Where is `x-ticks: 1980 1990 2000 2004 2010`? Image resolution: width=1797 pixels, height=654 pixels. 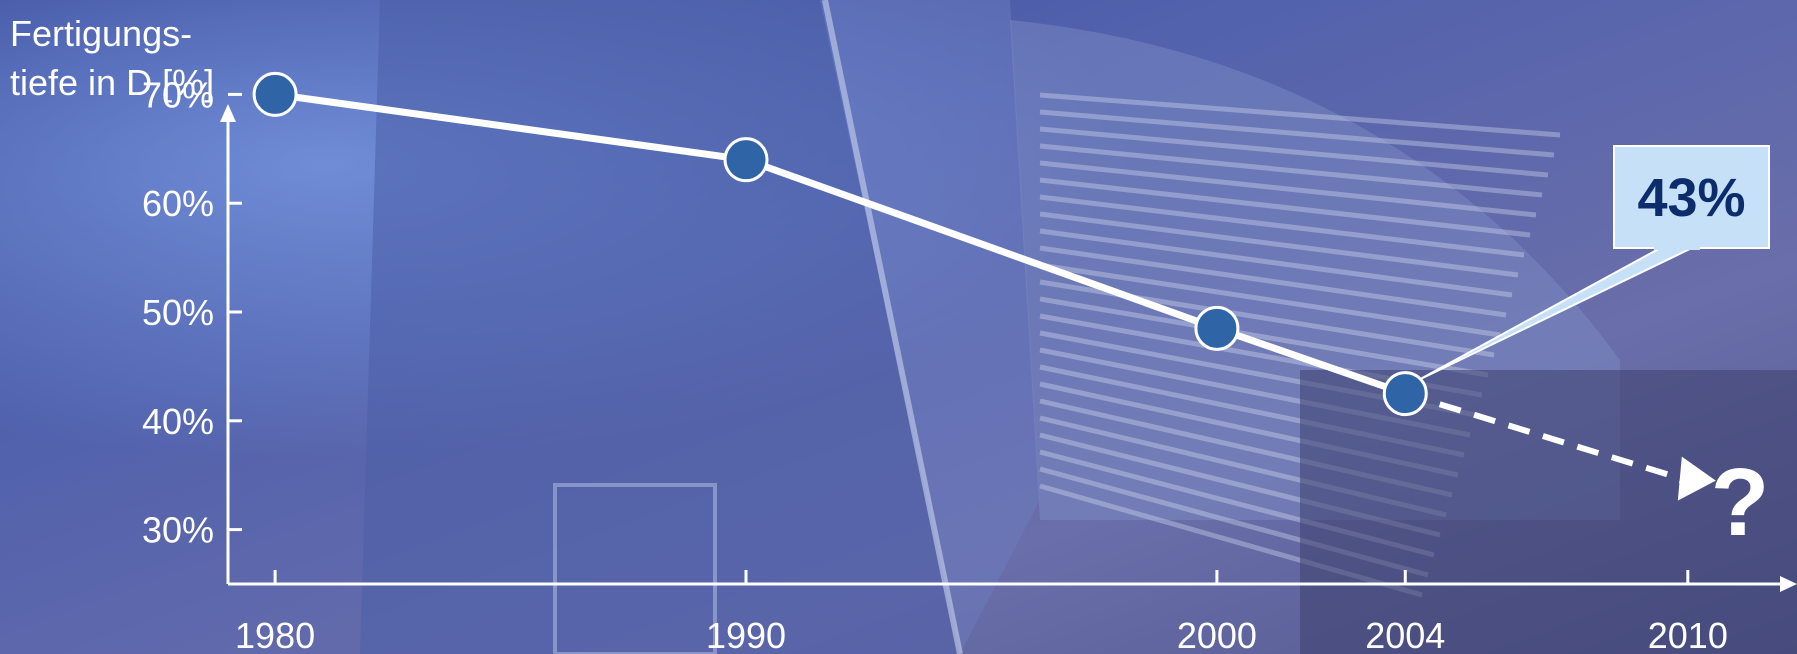
x-ticks: 1980 1990 2000 2004 2010 is located at coordinates (981, 612).